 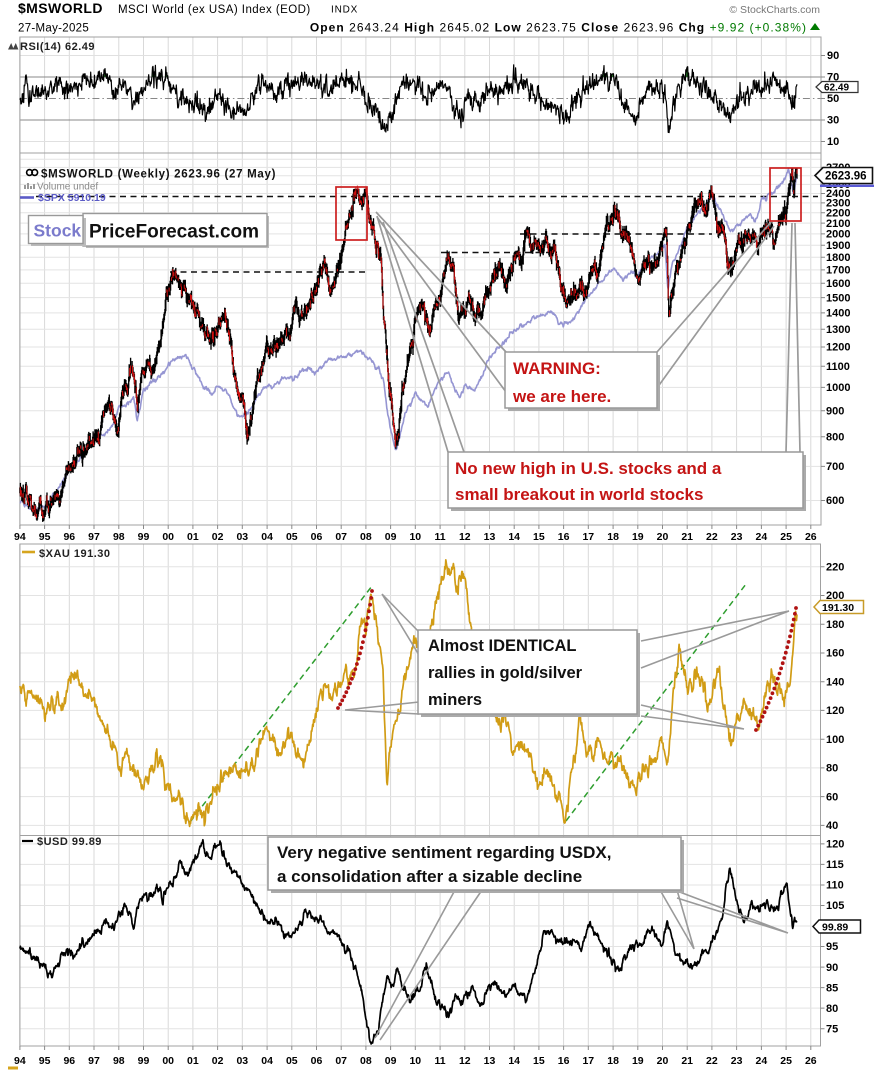 I want to click on svg-text: 110, so click(x=835, y=886).